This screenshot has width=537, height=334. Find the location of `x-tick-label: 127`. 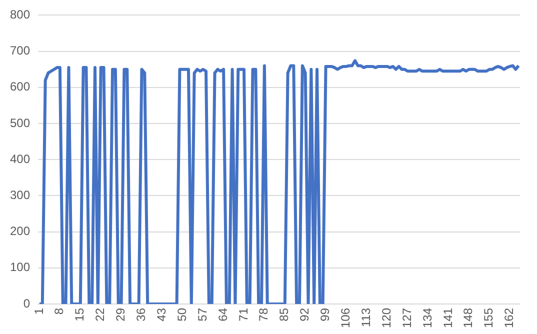

x-tick-label: 127 is located at coordinates (407, 318).